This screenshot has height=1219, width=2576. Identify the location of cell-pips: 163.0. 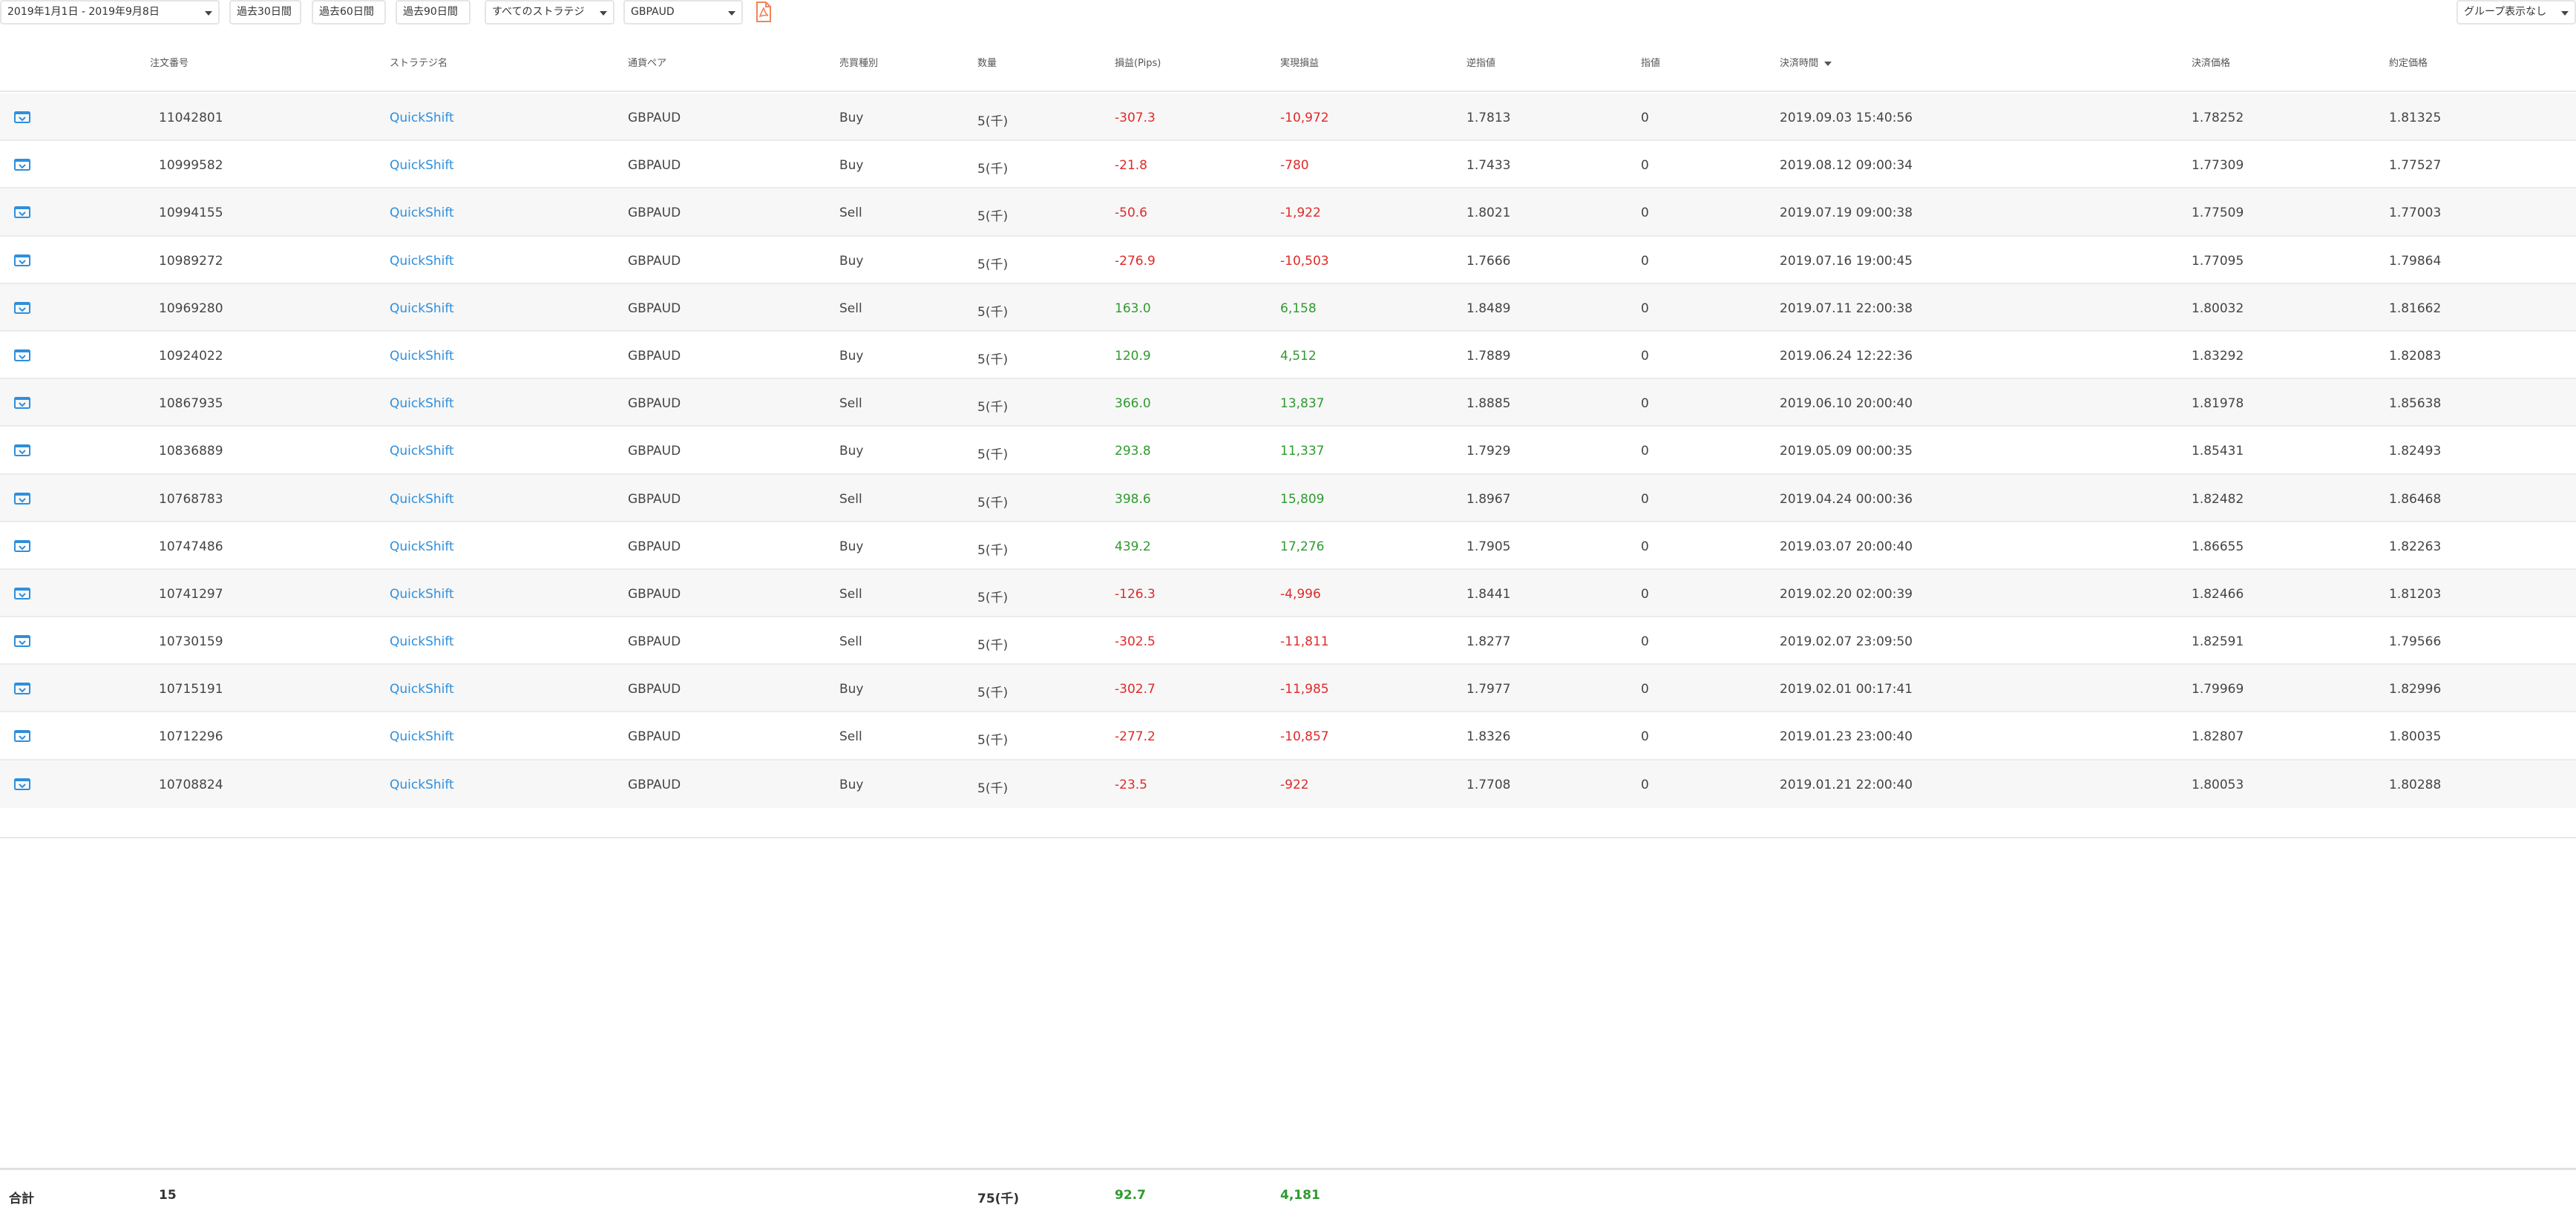
(1133, 308).